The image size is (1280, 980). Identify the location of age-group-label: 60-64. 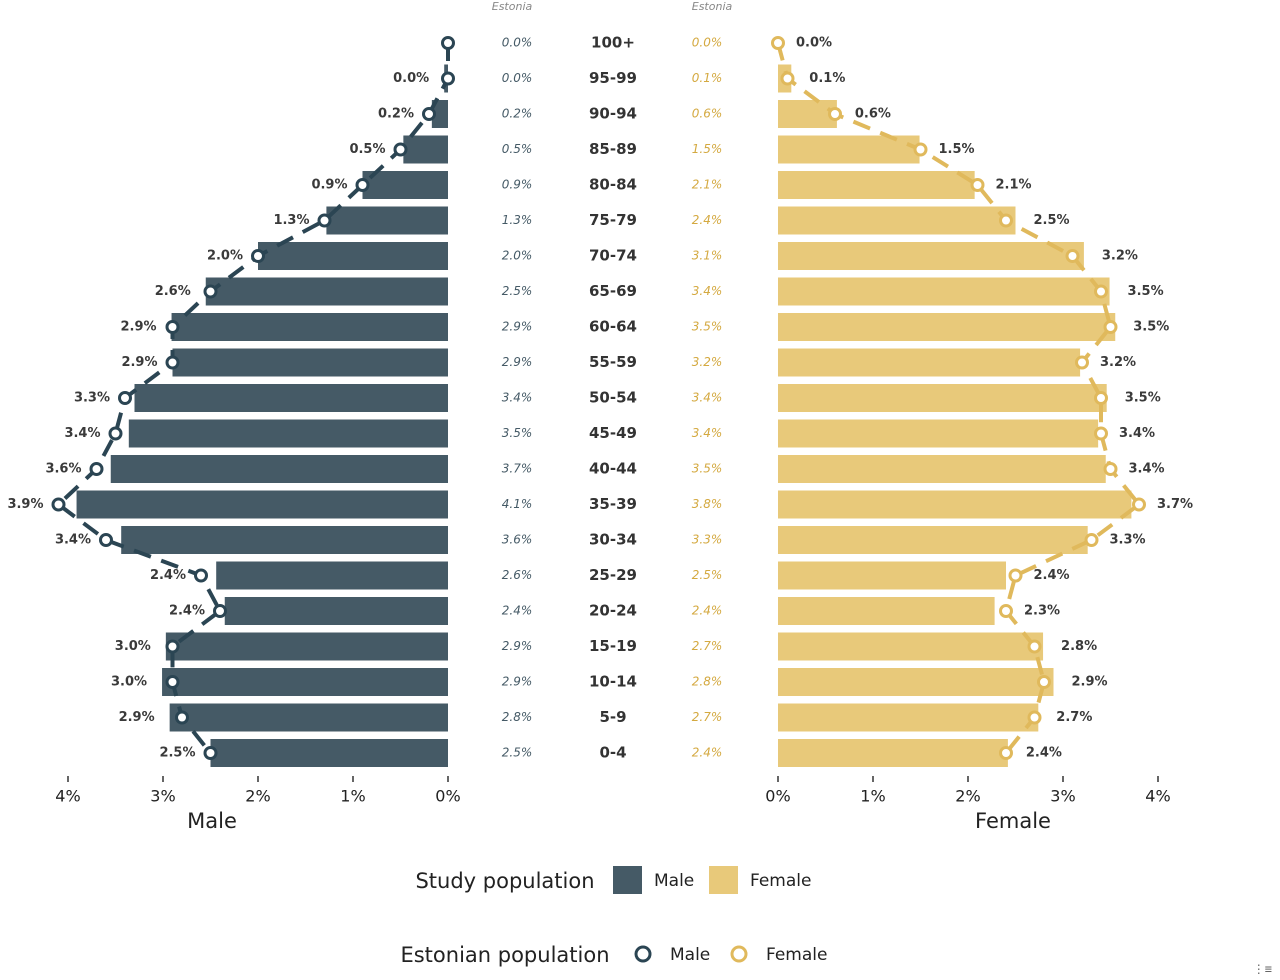
(613, 327).